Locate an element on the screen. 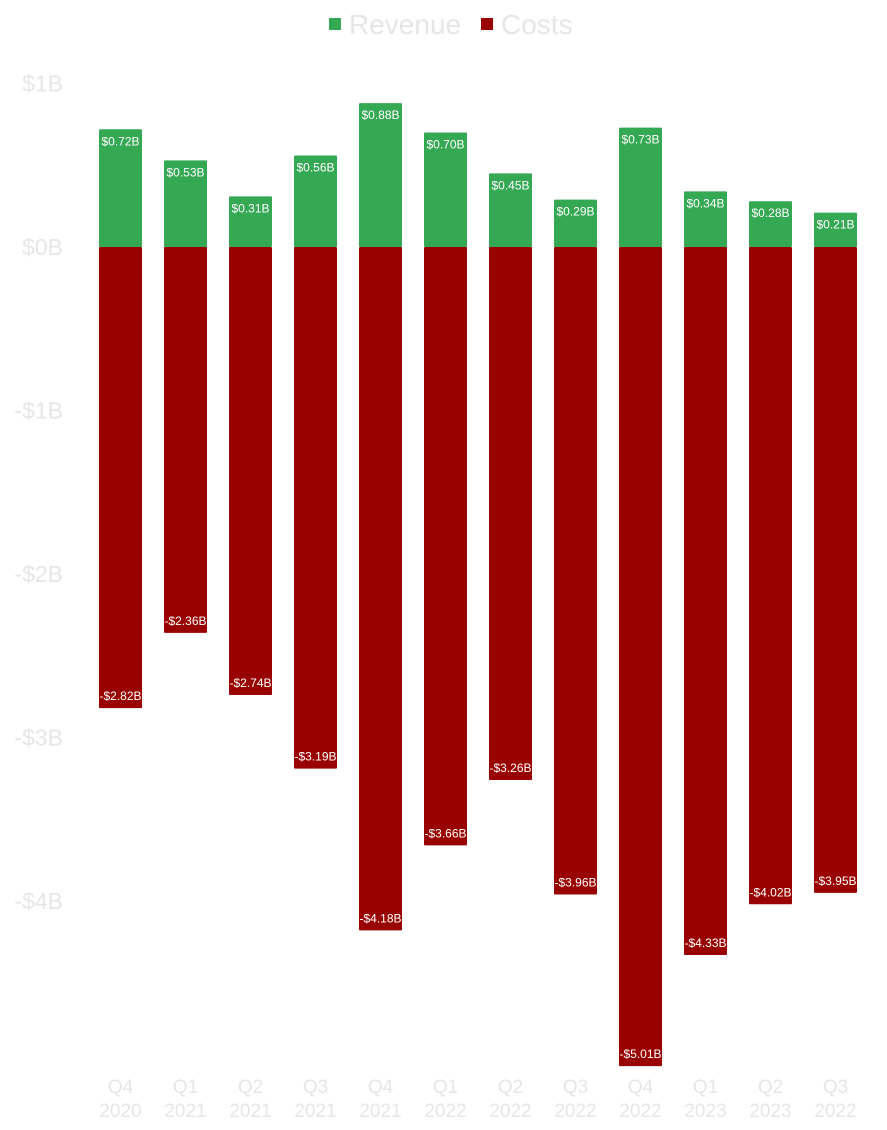  revenue-data-label: $0.73B is located at coordinates (640, 140).